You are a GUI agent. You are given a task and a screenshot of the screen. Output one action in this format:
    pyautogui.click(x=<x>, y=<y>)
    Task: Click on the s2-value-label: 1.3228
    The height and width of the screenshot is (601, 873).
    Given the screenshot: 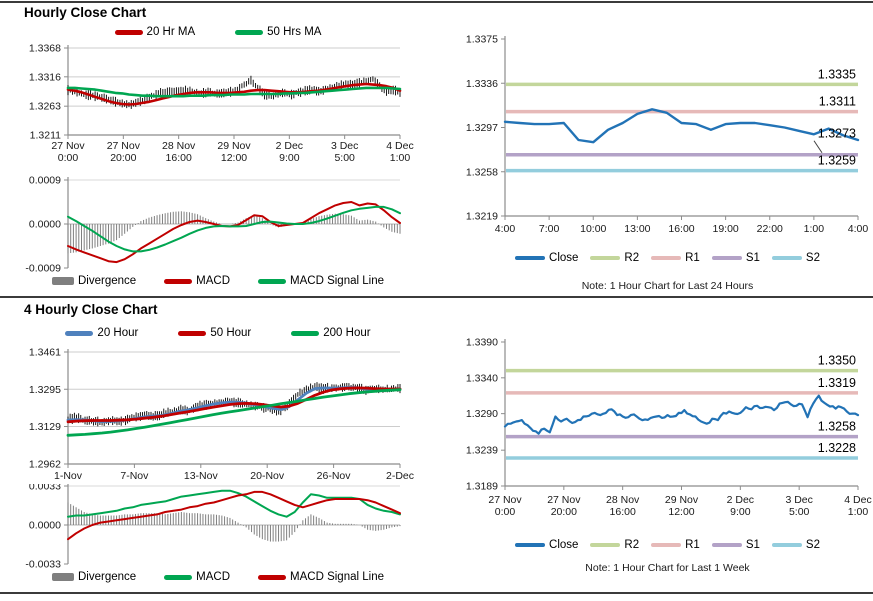 What is the action you would take?
    pyautogui.click(x=837, y=448)
    